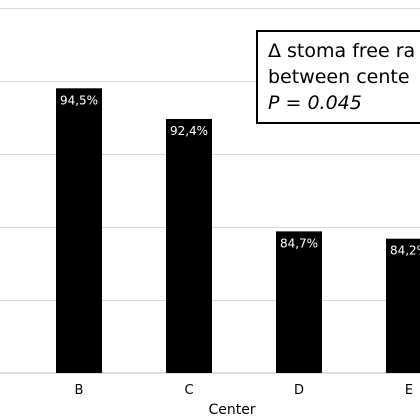  What do you see at coordinates (315, 103) in the screenshot?
I see `annotation-p-value: P = 0.045` at bounding box center [315, 103].